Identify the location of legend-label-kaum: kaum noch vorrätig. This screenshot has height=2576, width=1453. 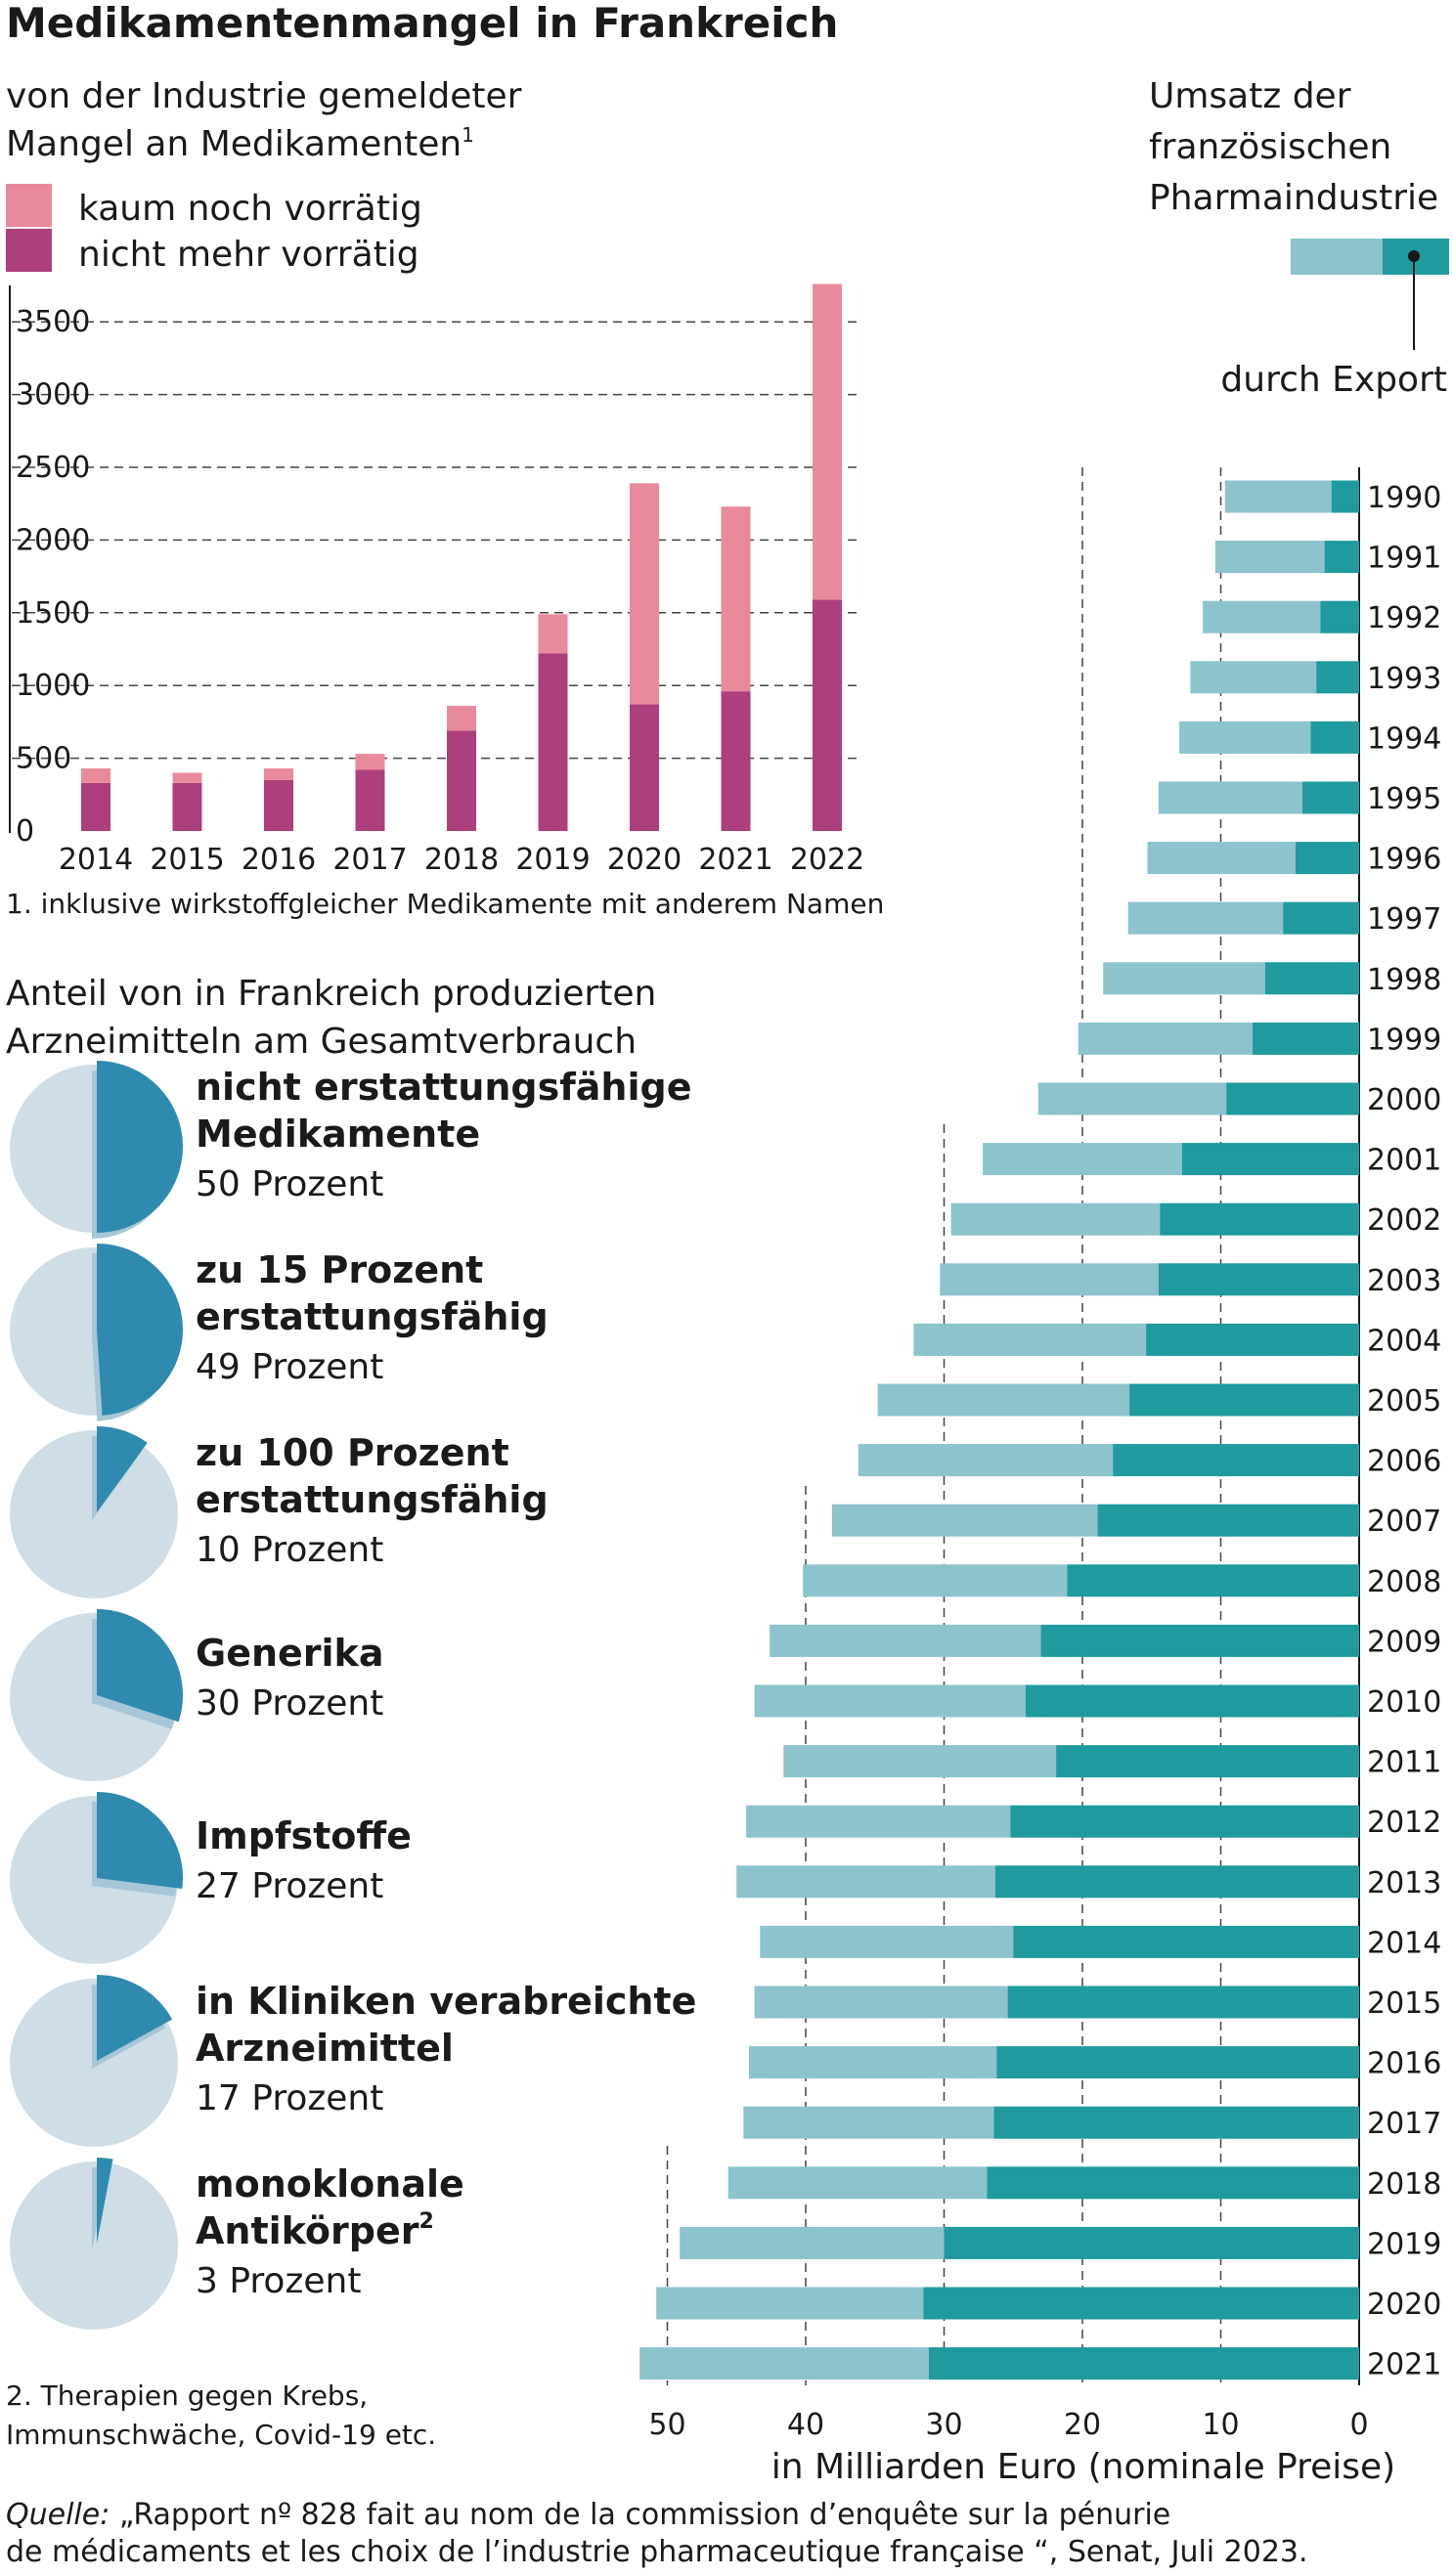
(250, 209).